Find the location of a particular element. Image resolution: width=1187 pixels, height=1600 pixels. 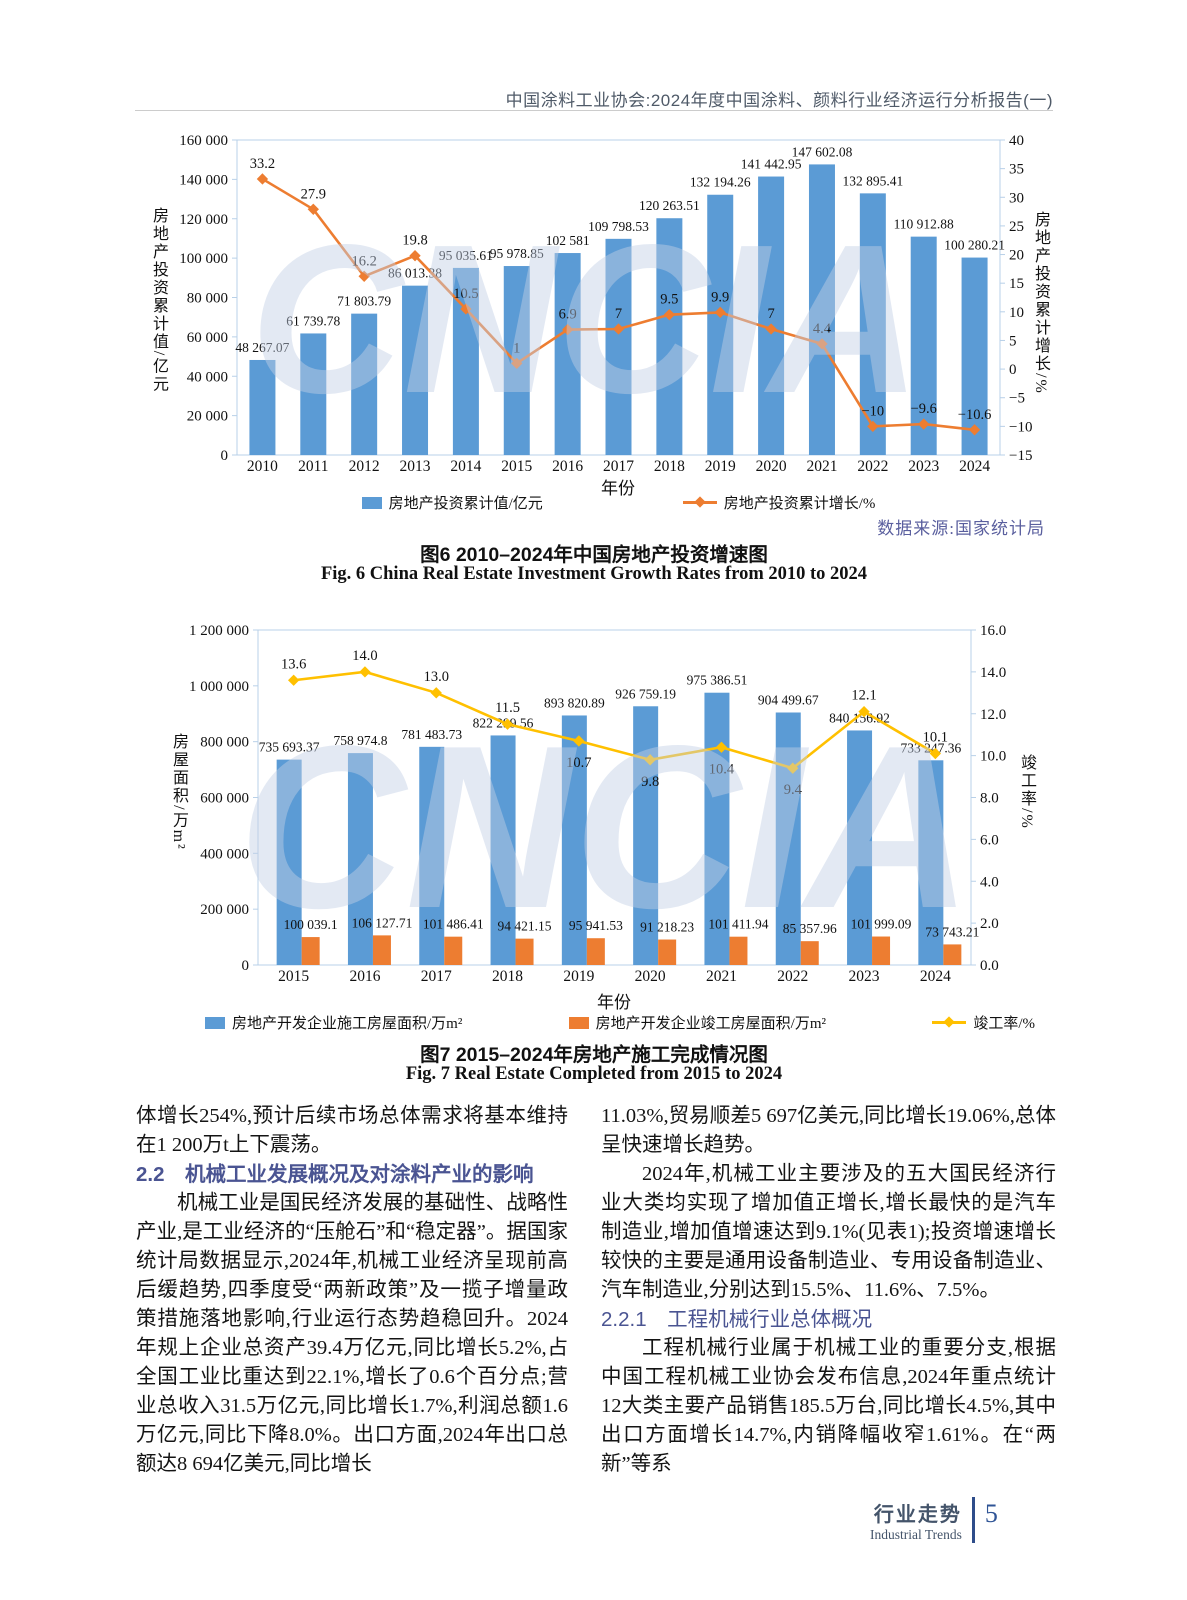

svg-text: 94 421.15 is located at coordinates (525, 926).